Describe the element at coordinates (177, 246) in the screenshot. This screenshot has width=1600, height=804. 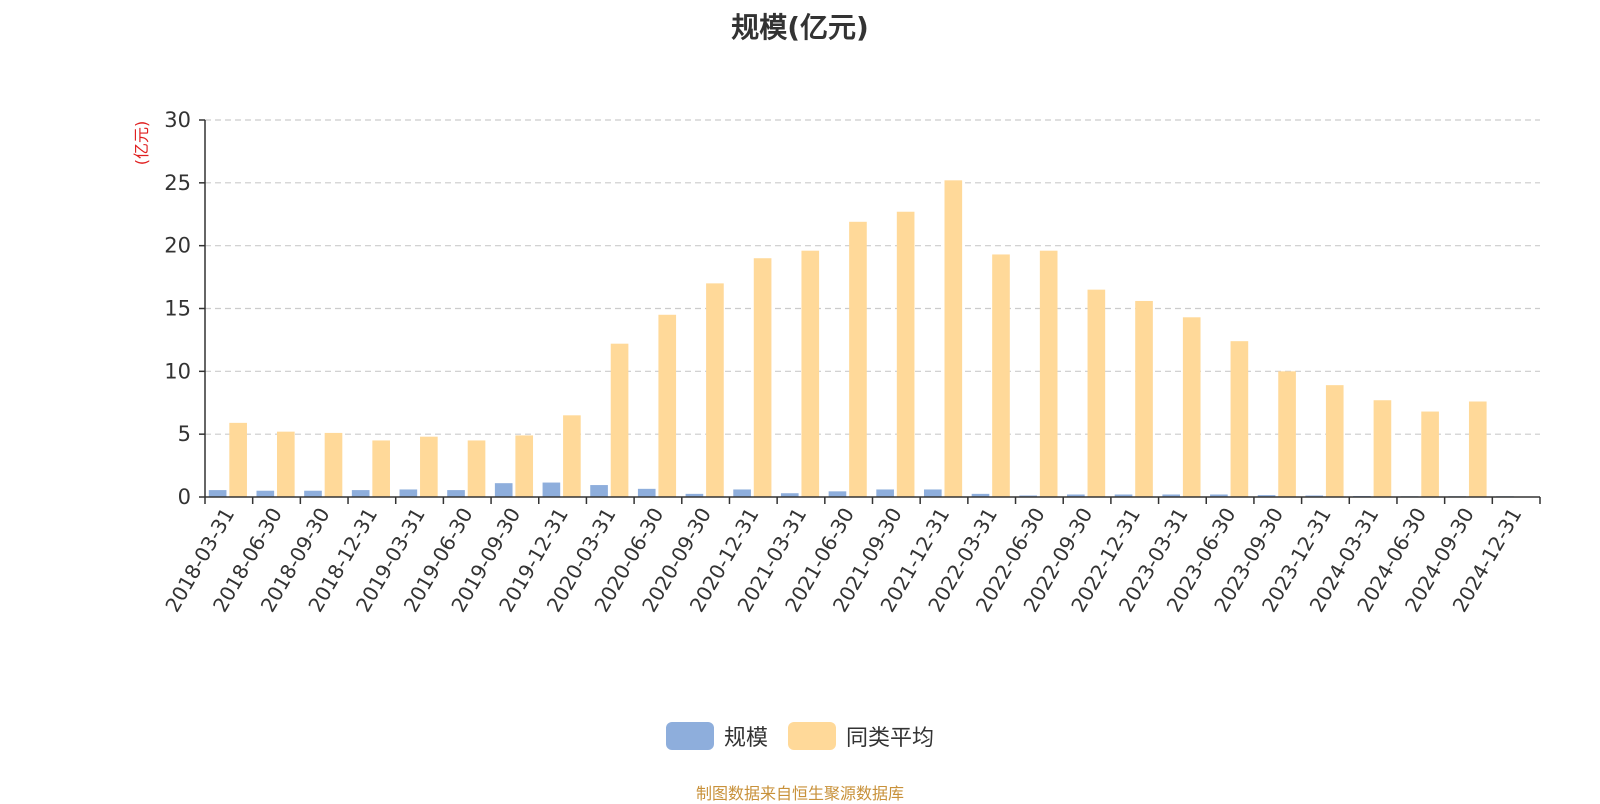
I see `y-tick-label: 20` at that location.